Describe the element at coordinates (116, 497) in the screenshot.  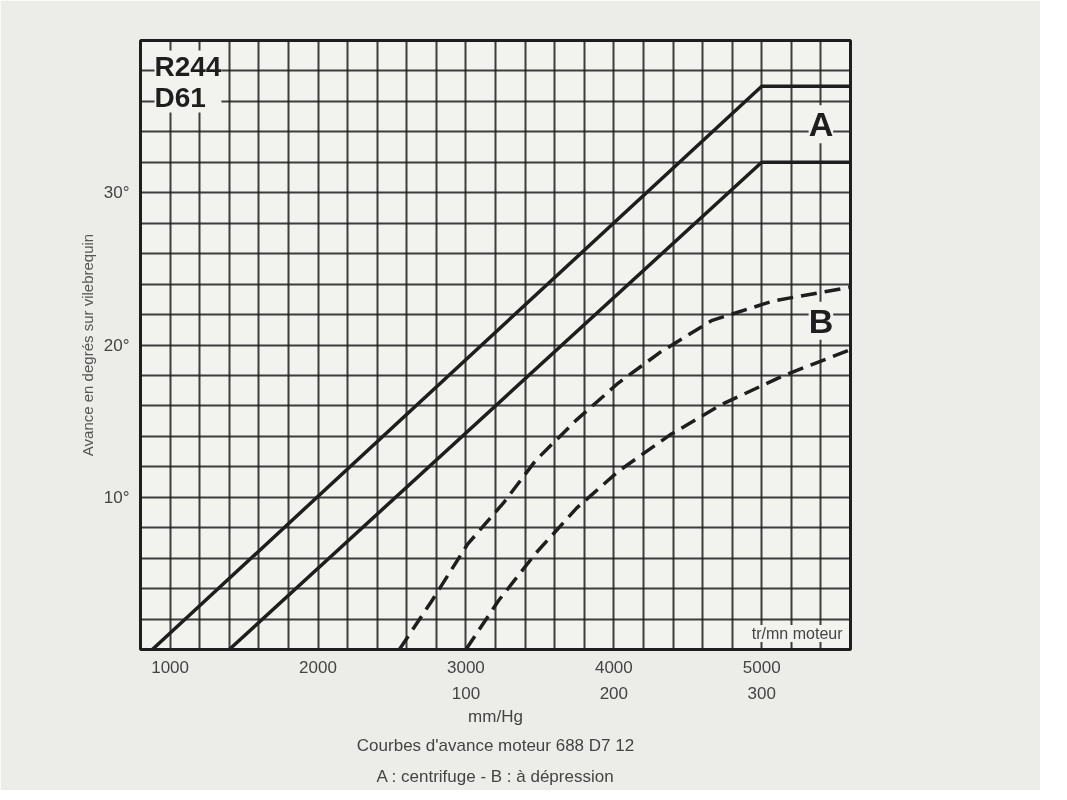
I see `y-tick-label: 10°` at that location.